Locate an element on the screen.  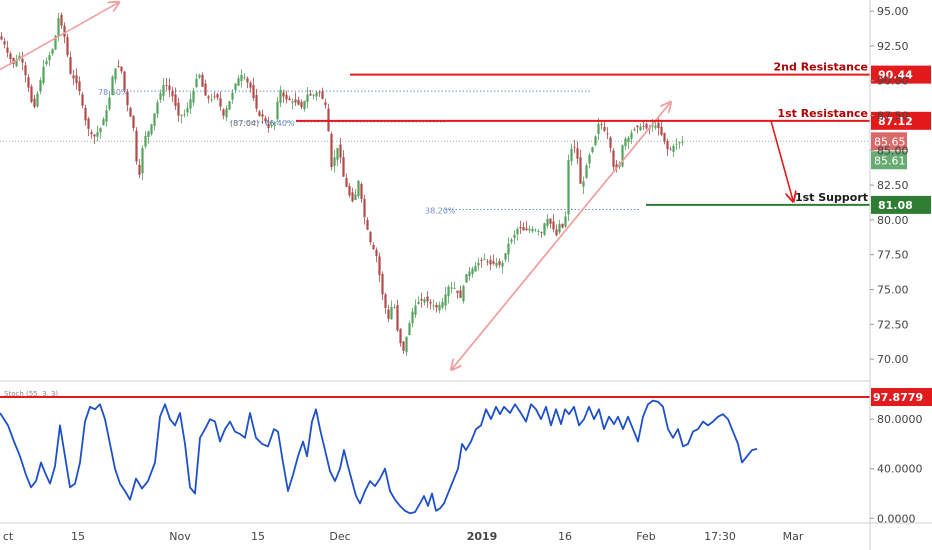
x-tick-label: Feb is located at coordinates (645, 536).